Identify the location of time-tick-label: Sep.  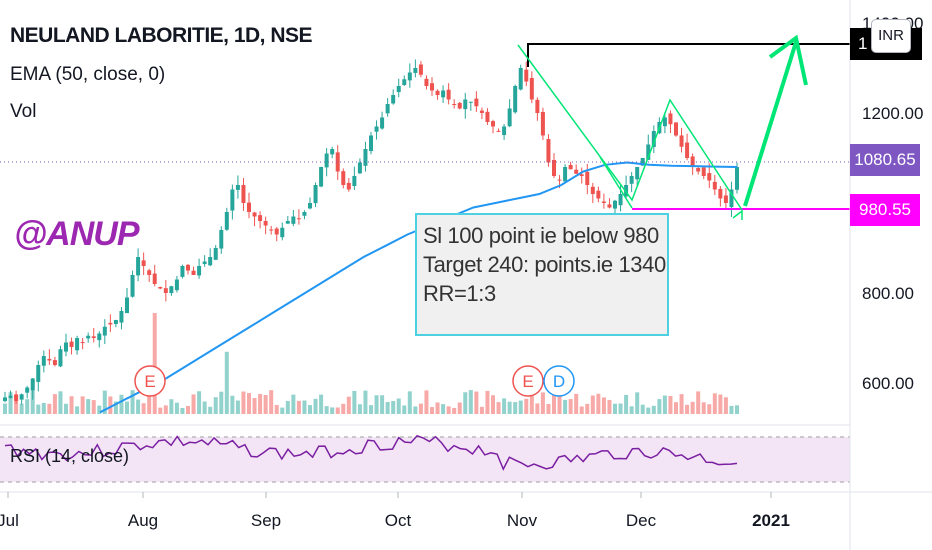
(266, 520).